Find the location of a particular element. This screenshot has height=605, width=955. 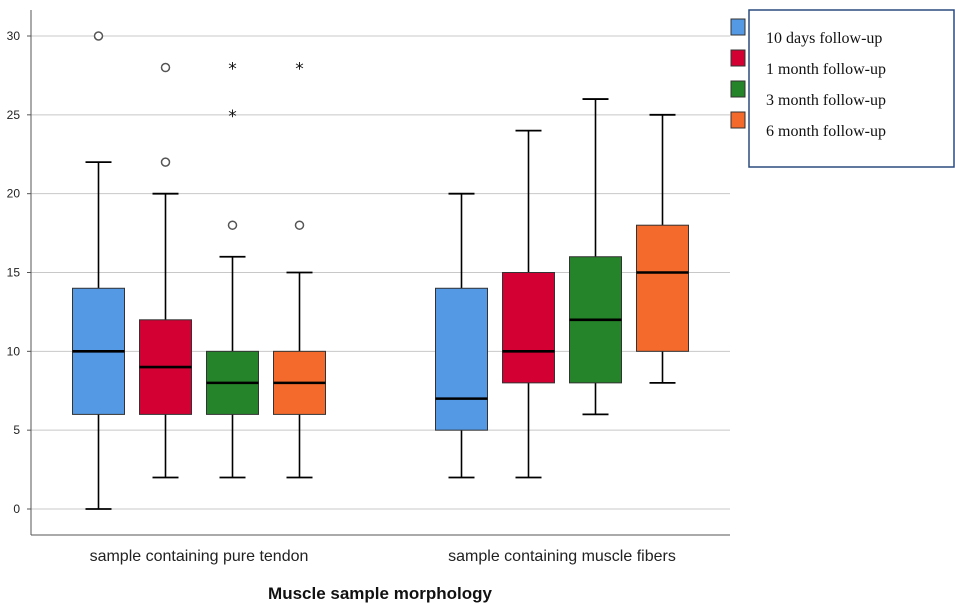

y-tick-label-25: 25 is located at coordinates (14, 115).